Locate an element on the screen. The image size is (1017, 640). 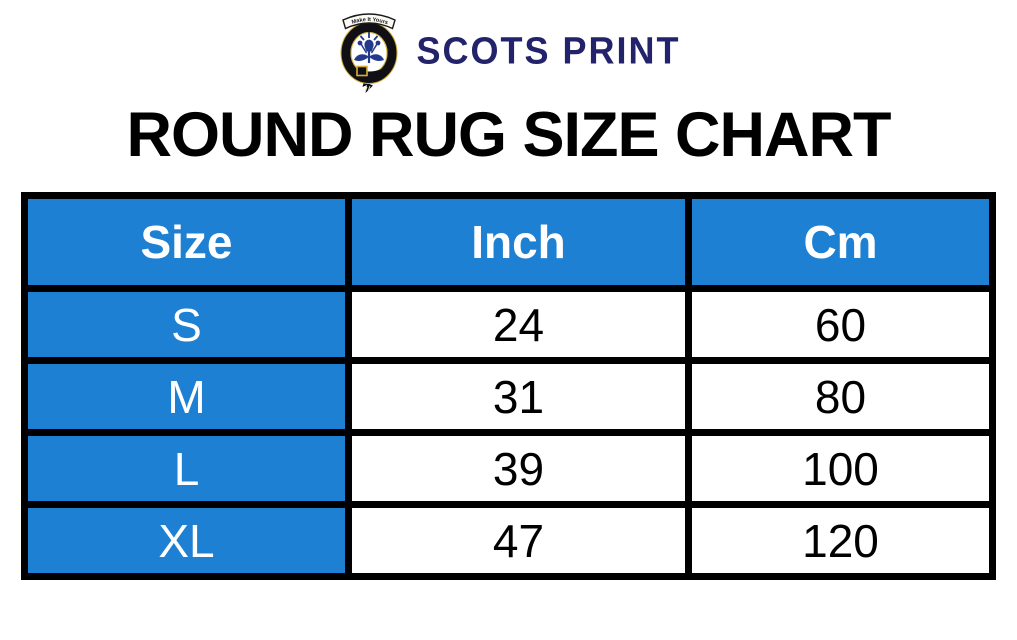
brand-name: SCOTS PRINT is located at coordinates (548, 50).